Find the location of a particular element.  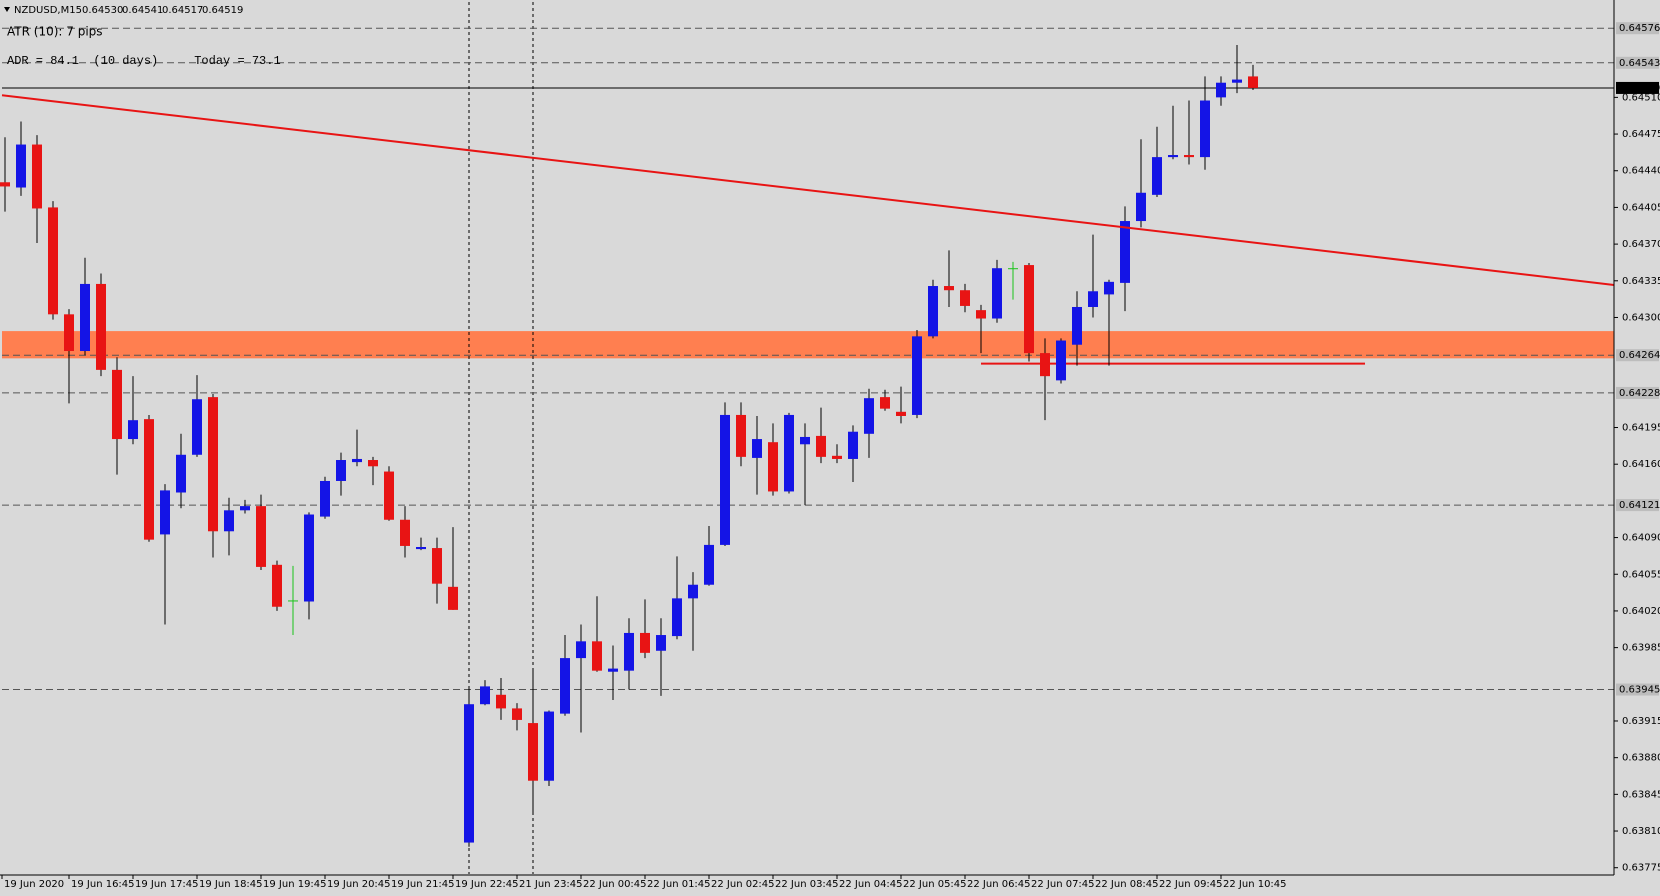

y-tick-label: 0.64090 is located at coordinates (1641, 538).